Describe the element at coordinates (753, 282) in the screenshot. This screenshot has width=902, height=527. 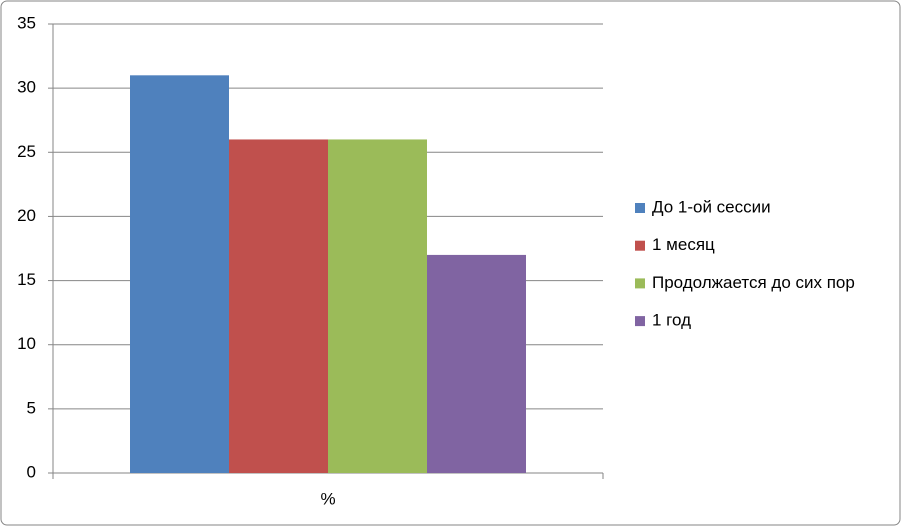
I see `legend-label: Продолжается до сих пор` at that location.